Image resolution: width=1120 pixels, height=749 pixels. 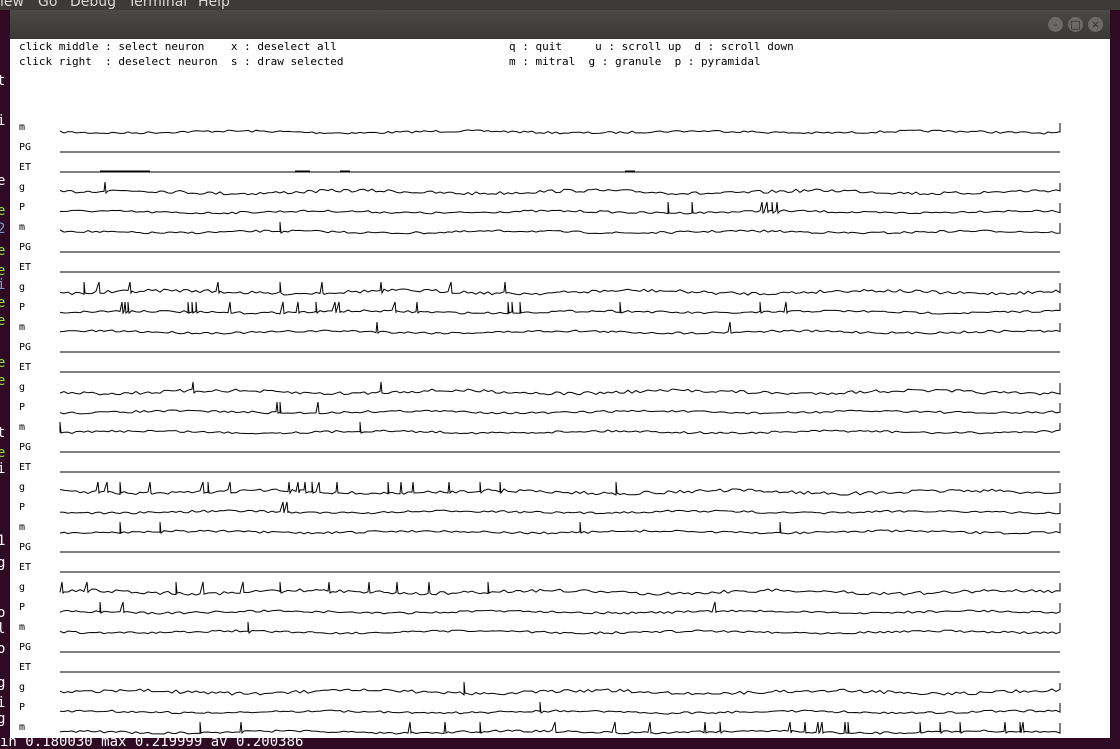 I want to click on maximize-button: □, so click(x=1075, y=24).